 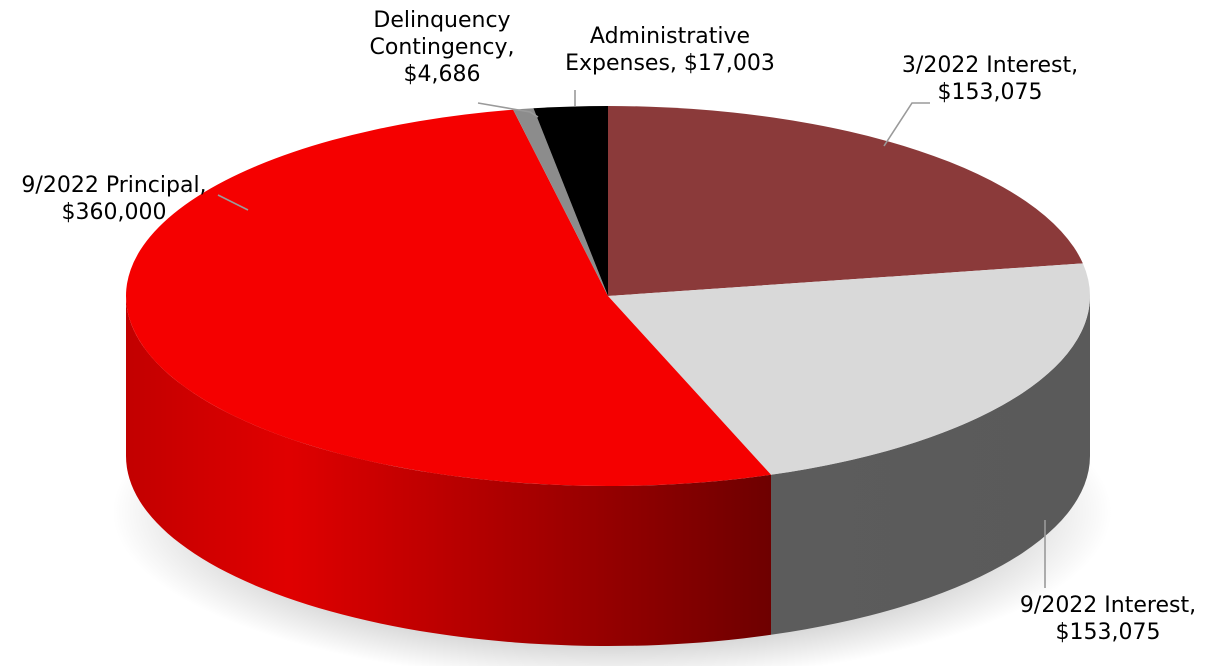 What do you see at coordinates (508, 110) in the screenshot?
I see `leader-line-delinquency-contingency` at bounding box center [508, 110].